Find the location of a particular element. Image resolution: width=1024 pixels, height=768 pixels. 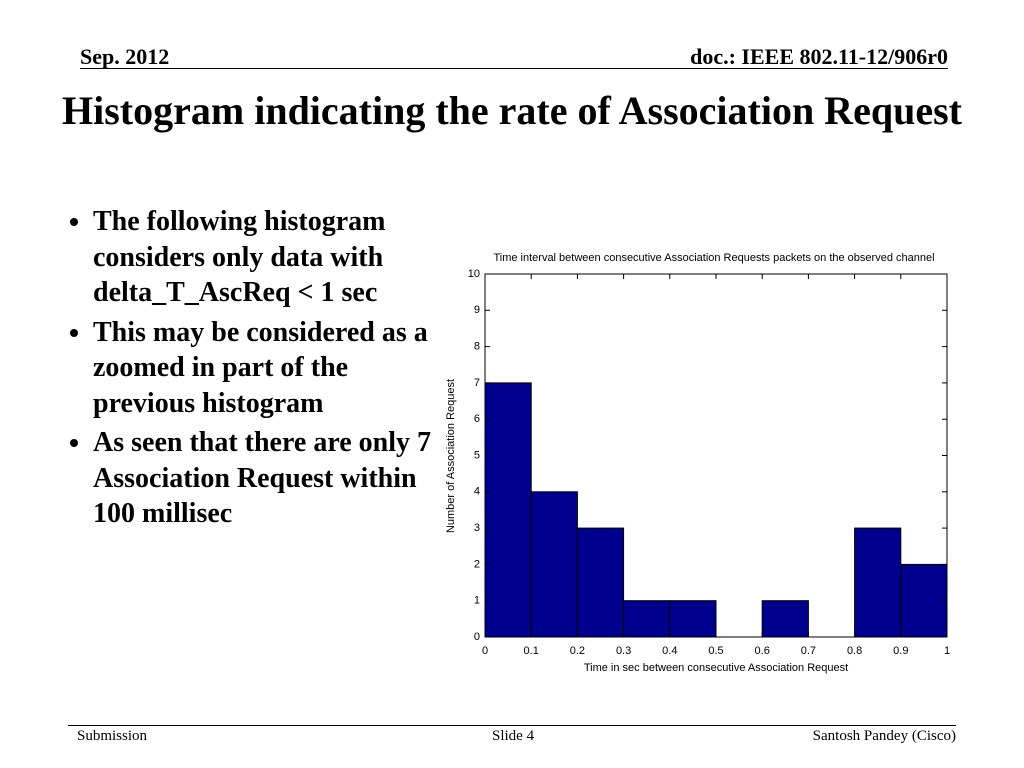

y-tick-label: 6 is located at coordinates (477, 419).